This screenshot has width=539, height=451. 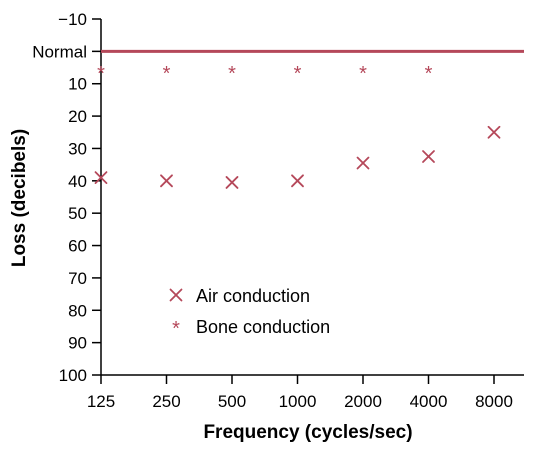 What do you see at coordinates (101, 401) in the screenshot?
I see `x-tick-label-125: 125` at bounding box center [101, 401].